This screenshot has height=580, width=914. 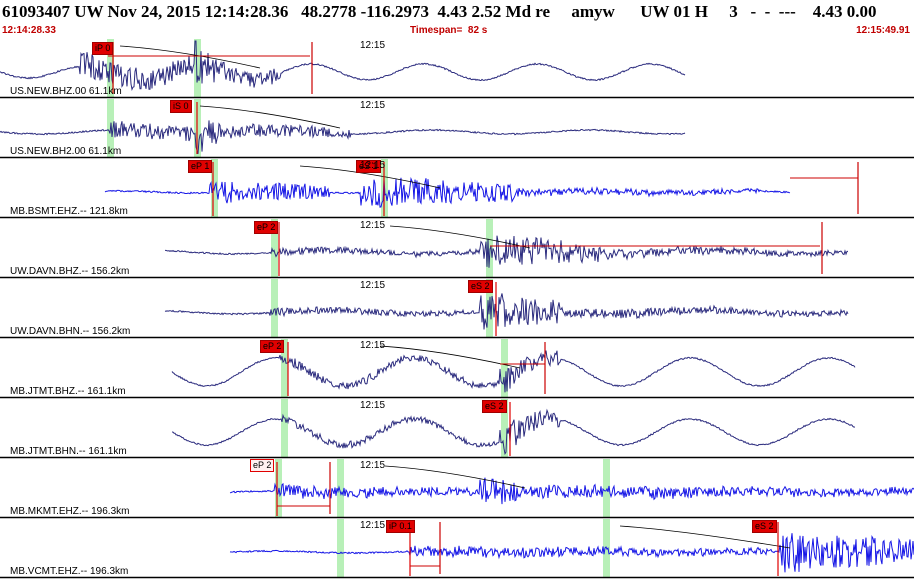 I want to click on channel-label: US.NEW.BHZ.00 61.1km, so click(x=66, y=91).